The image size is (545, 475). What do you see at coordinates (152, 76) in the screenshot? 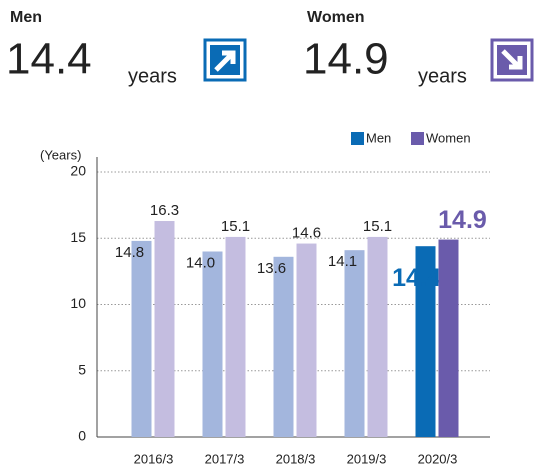
I see `men-unit: years` at bounding box center [152, 76].